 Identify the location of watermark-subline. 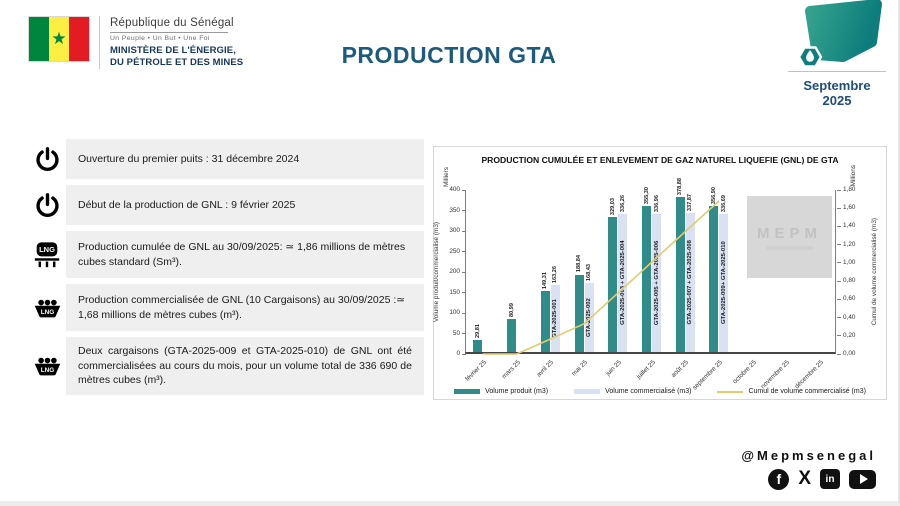
(789, 247).